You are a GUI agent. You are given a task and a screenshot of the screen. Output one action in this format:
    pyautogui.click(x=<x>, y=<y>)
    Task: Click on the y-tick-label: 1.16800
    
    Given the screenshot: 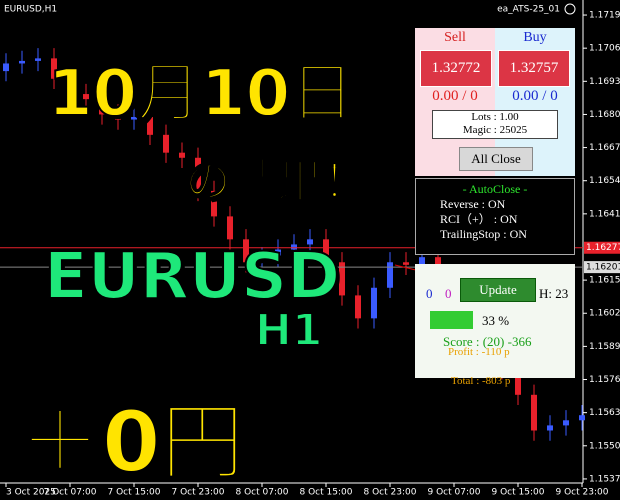 What is the action you would take?
    pyautogui.click(x=604, y=115)
    